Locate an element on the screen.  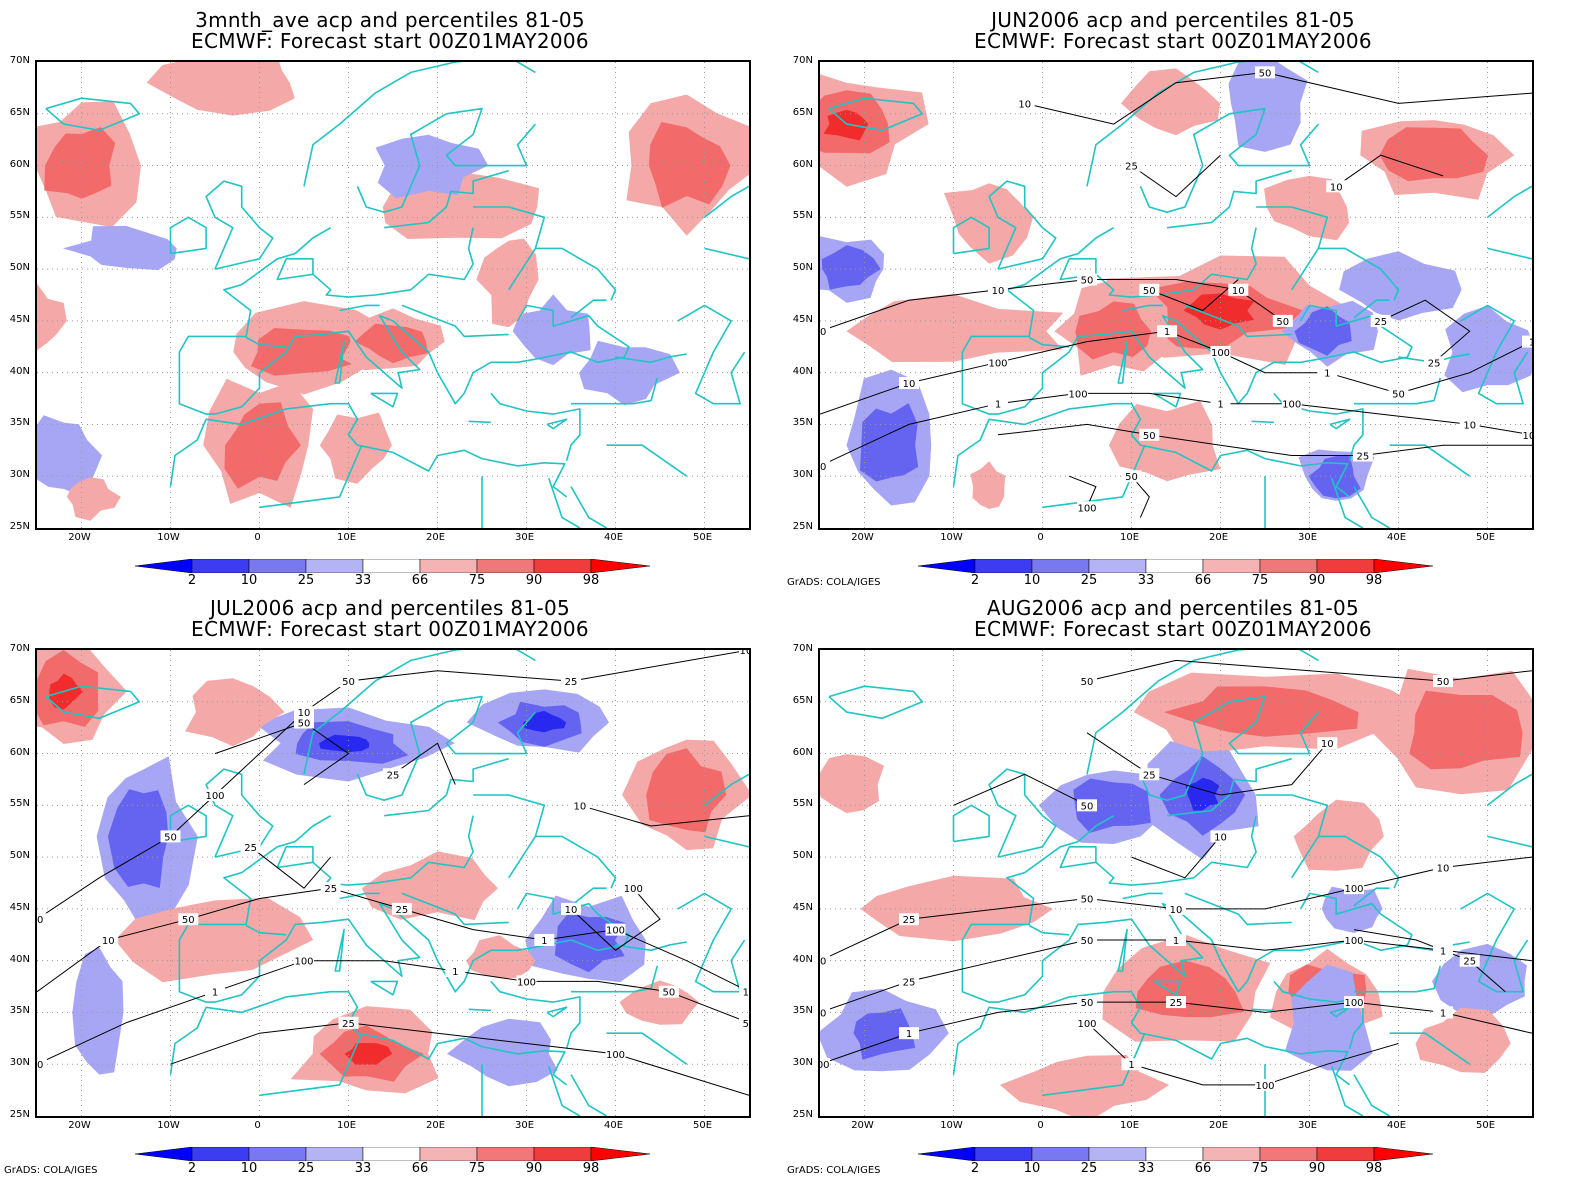
colorbar-label: 25 is located at coordinates (306, 580).